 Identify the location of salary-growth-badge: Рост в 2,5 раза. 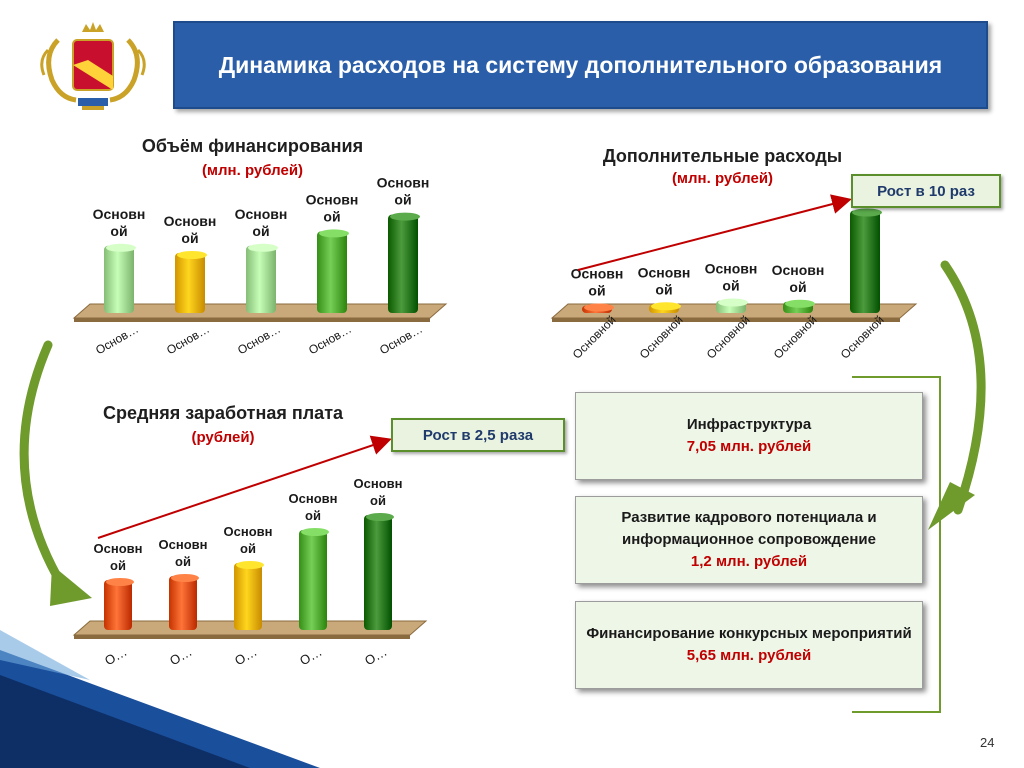
(478, 435).